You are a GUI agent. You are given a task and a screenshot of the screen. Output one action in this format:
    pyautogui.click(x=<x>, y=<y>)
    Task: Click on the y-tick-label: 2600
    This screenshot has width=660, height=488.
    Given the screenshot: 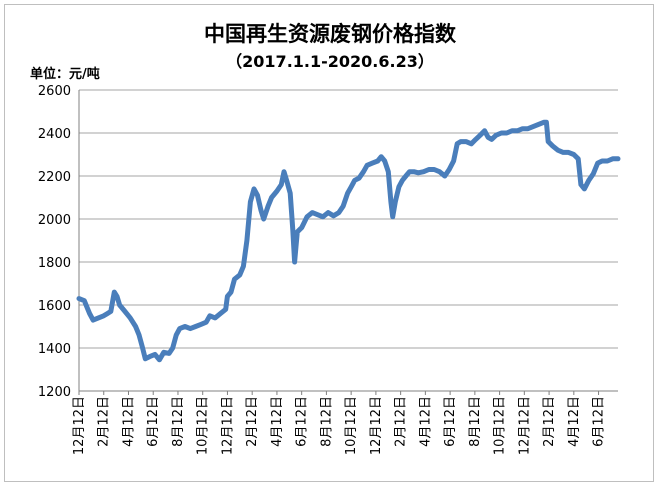 What is the action you would take?
    pyautogui.click(x=54, y=91)
    